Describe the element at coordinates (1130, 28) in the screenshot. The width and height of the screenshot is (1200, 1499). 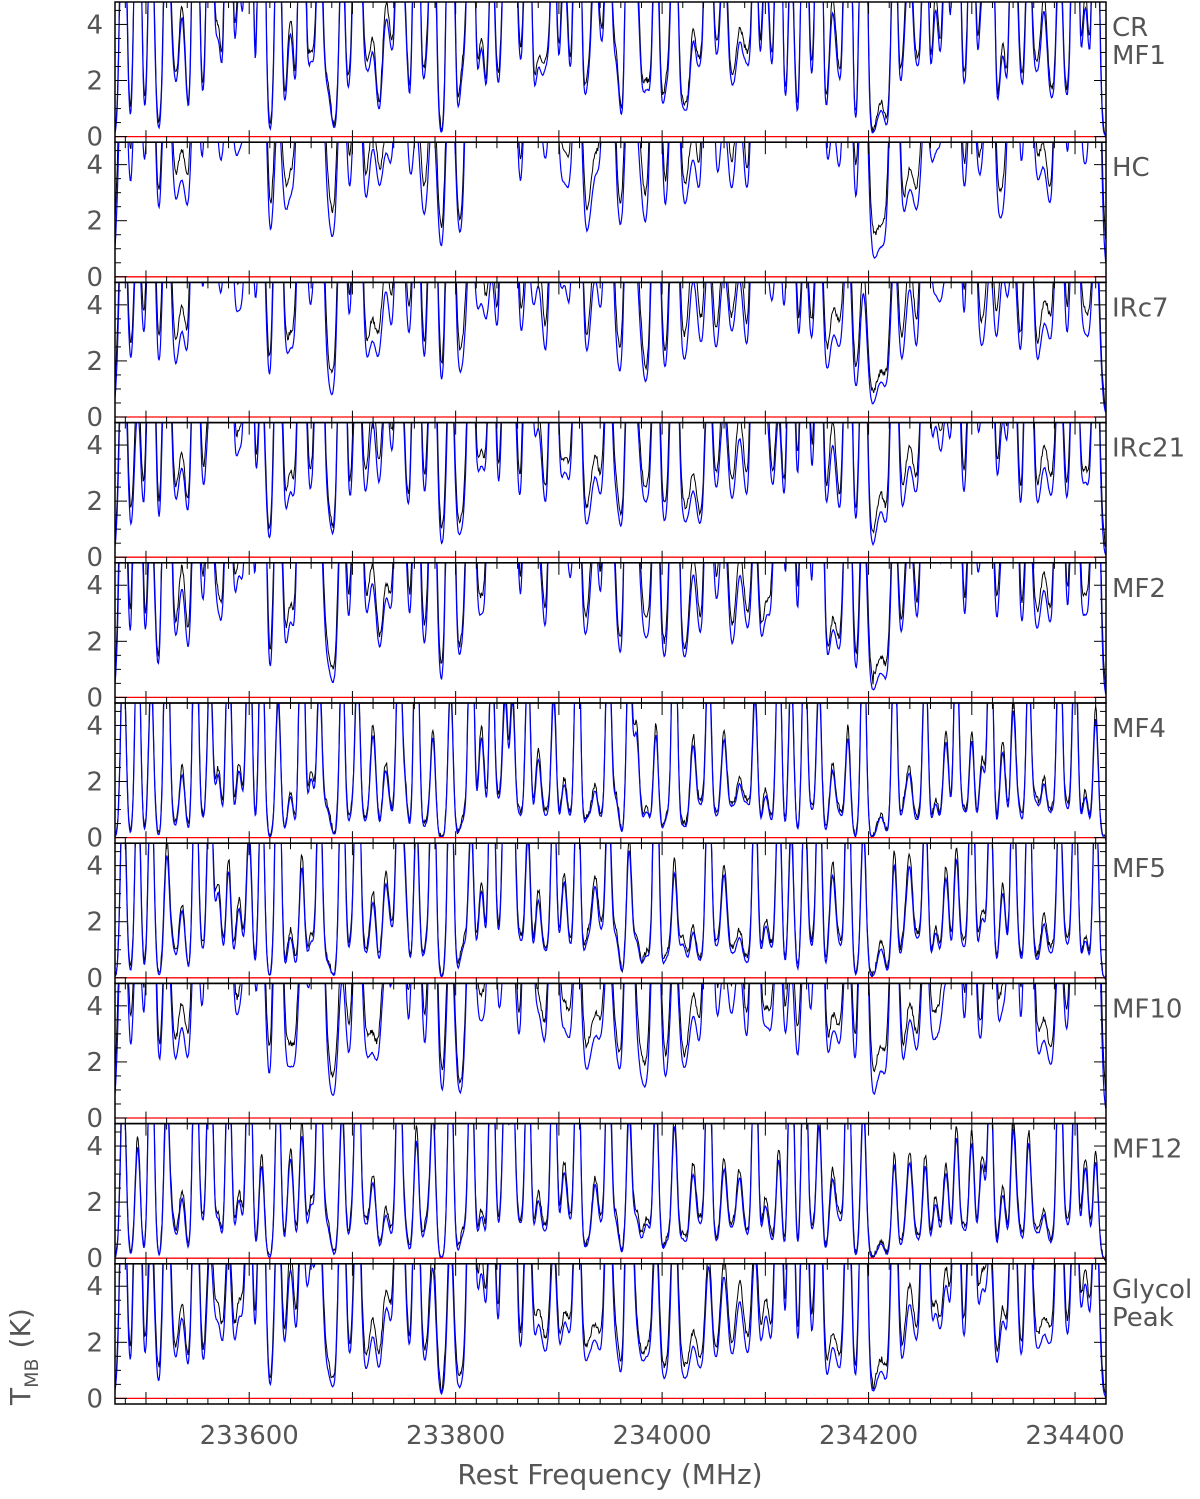
I see `panel-label: CR` at that location.